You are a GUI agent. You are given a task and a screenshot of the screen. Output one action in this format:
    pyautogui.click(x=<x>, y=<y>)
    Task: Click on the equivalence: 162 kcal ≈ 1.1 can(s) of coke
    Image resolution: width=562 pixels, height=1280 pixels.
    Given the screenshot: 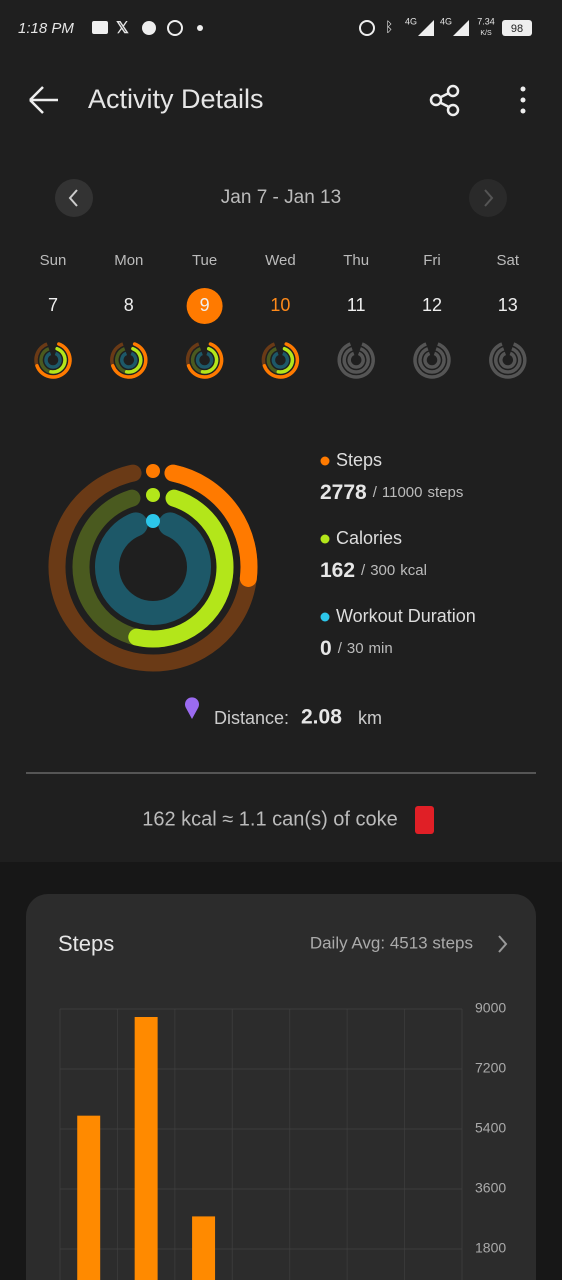 What is the action you would take?
    pyautogui.click(x=270, y=819)
    